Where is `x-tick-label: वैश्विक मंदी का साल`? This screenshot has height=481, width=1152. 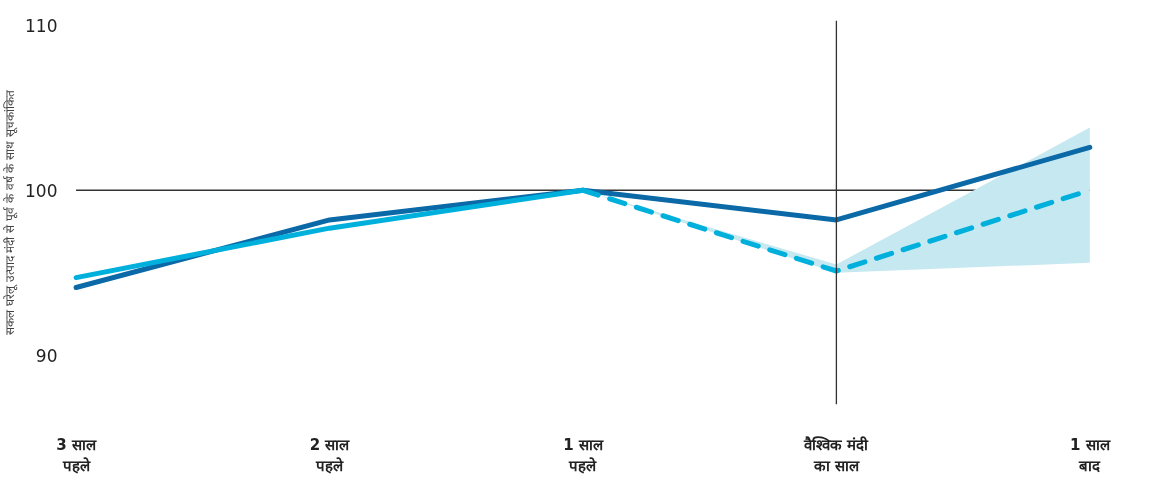
x-tick-label: वैश्विक मंदी का साल is located at coordinates (836, 455).